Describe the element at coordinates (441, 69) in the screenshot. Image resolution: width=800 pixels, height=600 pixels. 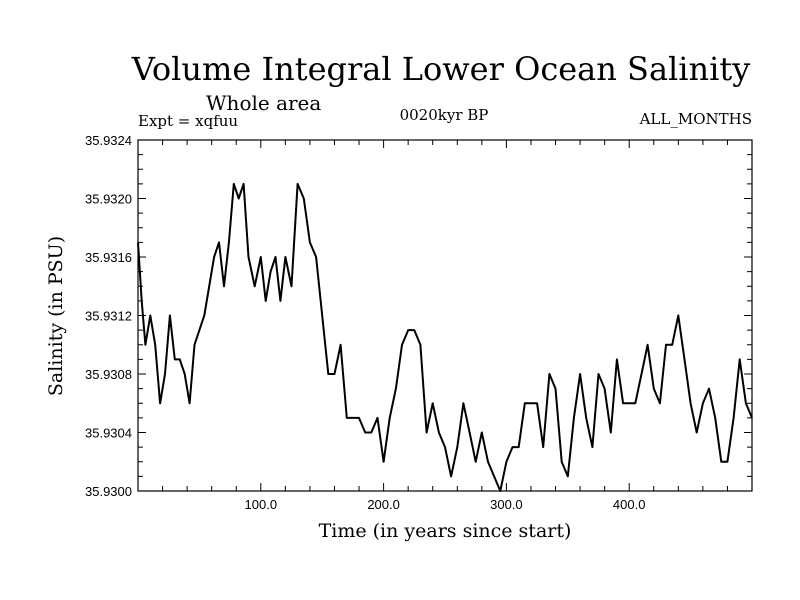
I see `chart-title: Volume Integral Lower Ocean Salinity` at that location.